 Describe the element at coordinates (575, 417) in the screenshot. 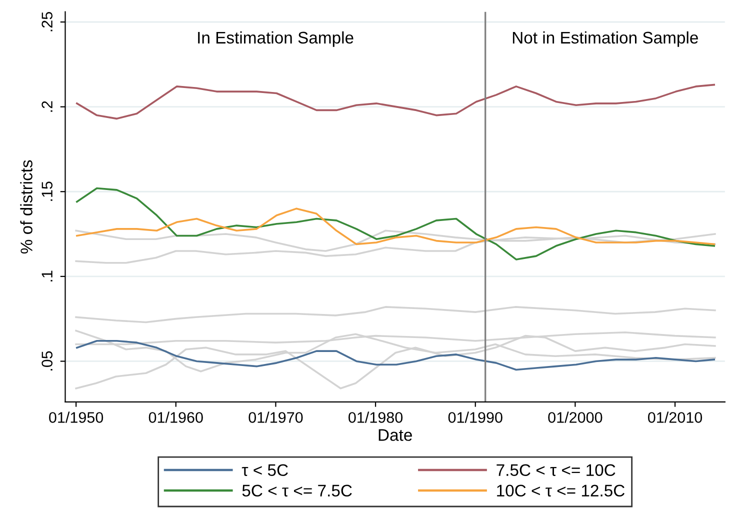

I see `x-tick-label: 01/2000` at that location.